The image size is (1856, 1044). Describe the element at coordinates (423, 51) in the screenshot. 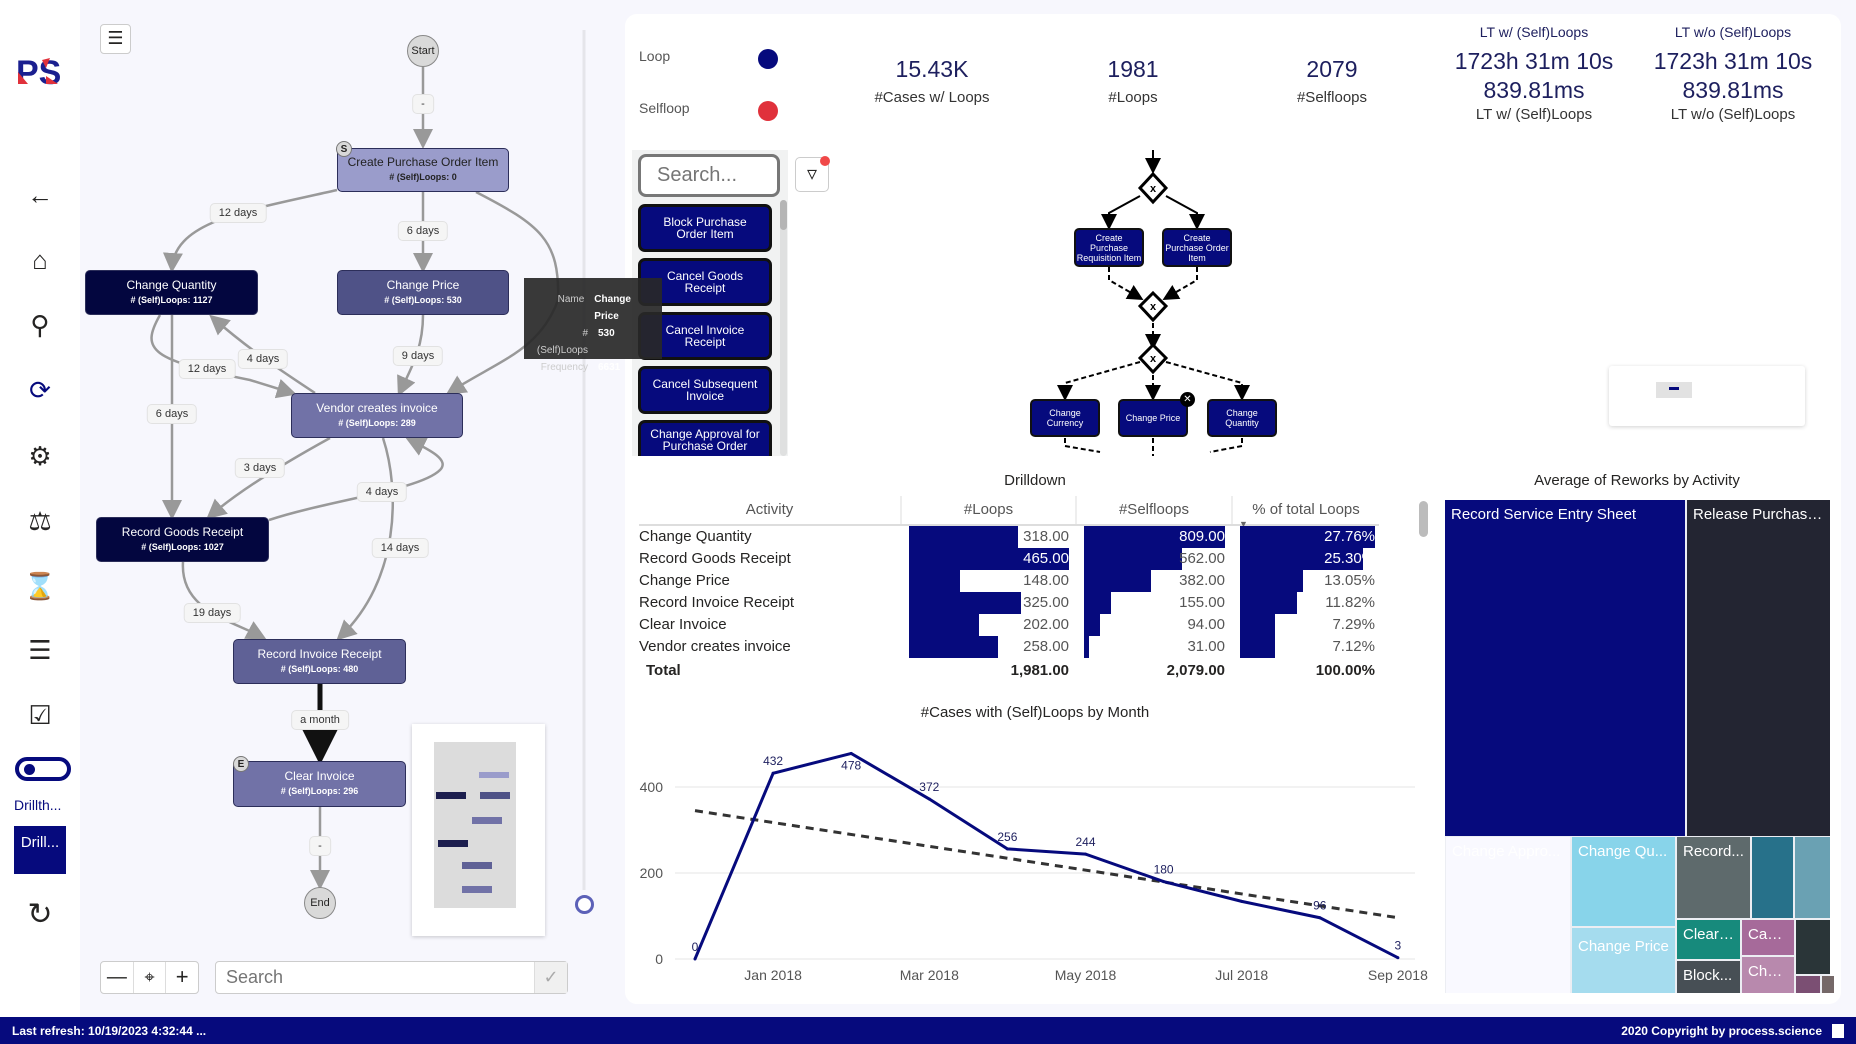

I see `start-node: Start` at that location.